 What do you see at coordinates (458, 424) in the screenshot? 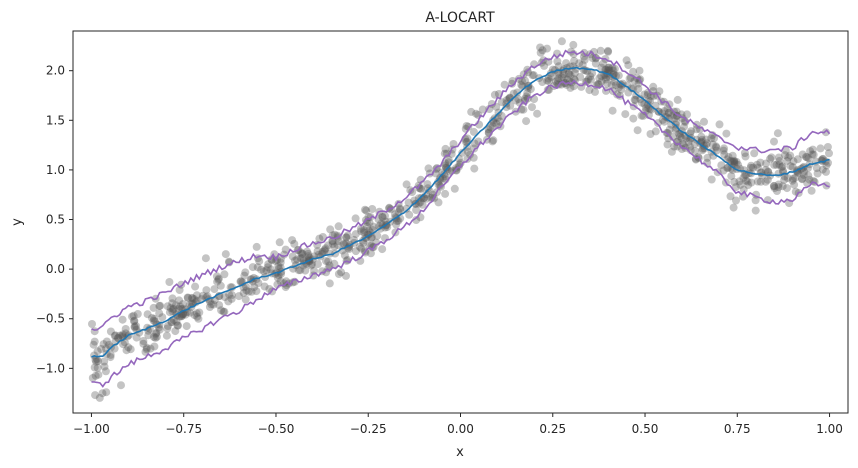
I see `x-axis-ticks: −1.00 −0.75 −0.50 −0.25 0.00 0.25 0.50 0.75 1.00` at bounding box center [458, 424].